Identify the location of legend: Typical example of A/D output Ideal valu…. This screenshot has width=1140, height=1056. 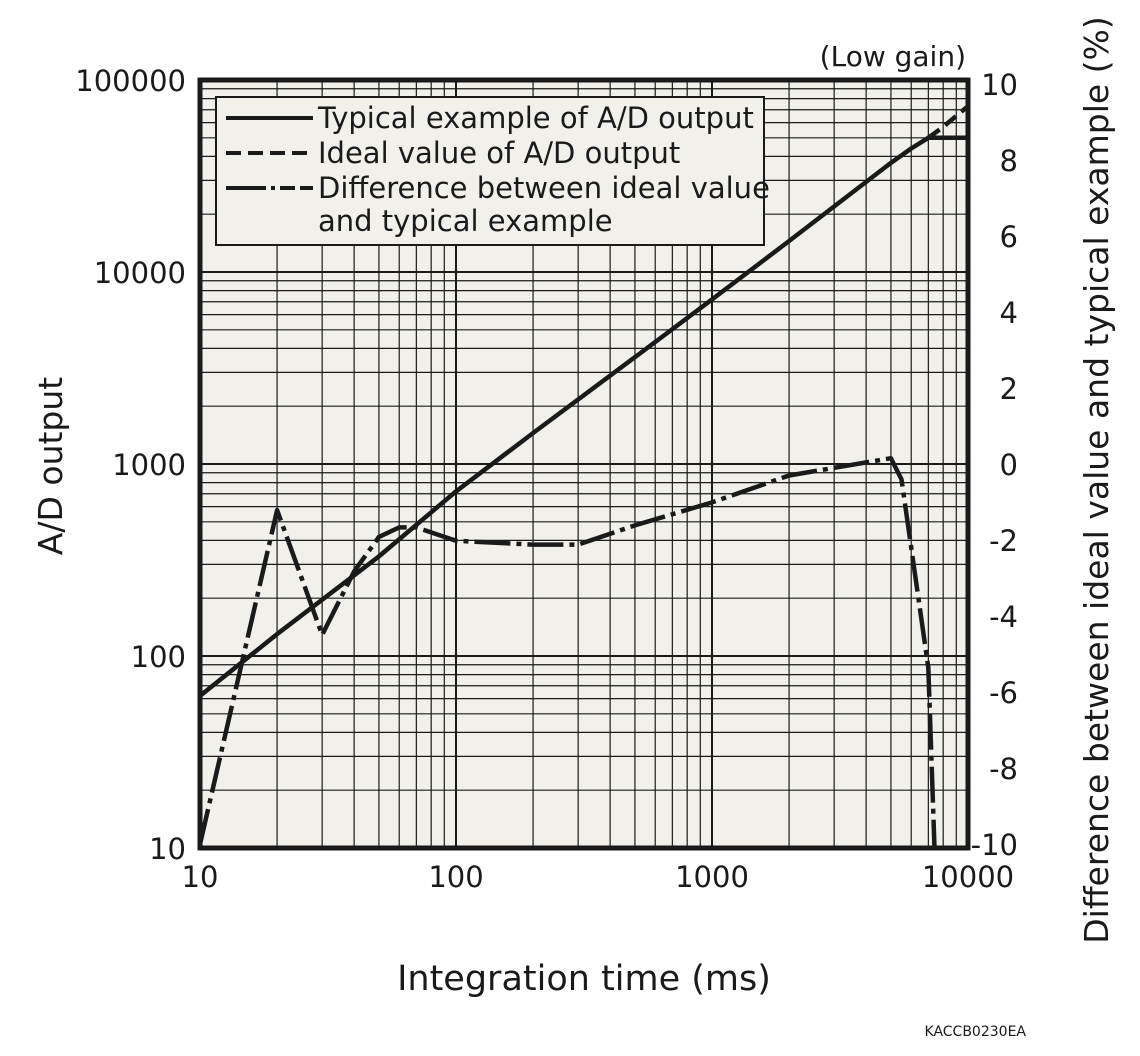
(492, 171).